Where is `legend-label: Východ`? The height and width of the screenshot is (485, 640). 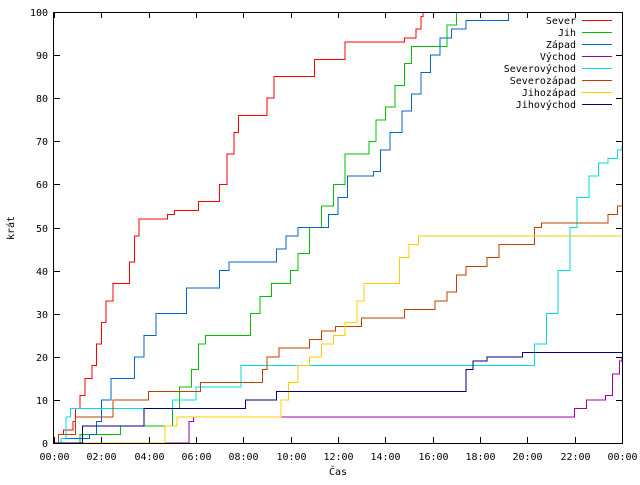 legend-label: Východ is located at coordinates (558, 57).